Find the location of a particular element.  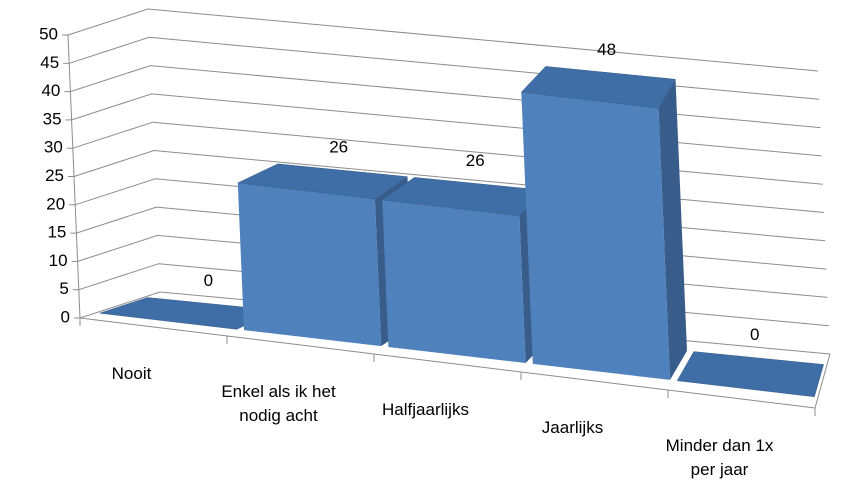

x-tick-label: Halfjaarlijks is located at coordinates (425, 409).